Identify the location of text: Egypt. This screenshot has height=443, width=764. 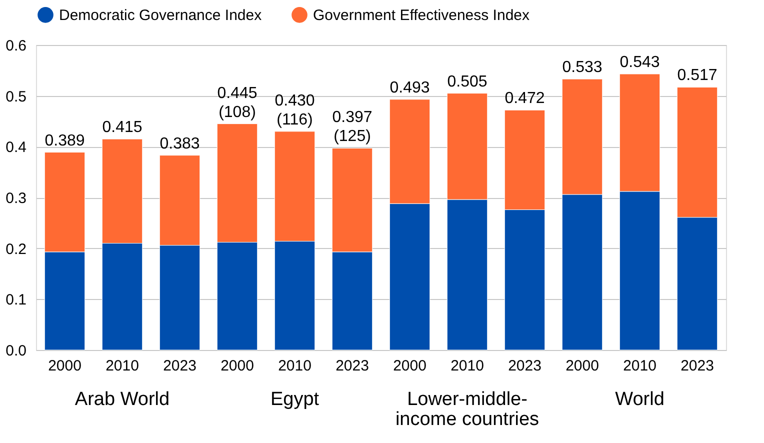
(295, 399).